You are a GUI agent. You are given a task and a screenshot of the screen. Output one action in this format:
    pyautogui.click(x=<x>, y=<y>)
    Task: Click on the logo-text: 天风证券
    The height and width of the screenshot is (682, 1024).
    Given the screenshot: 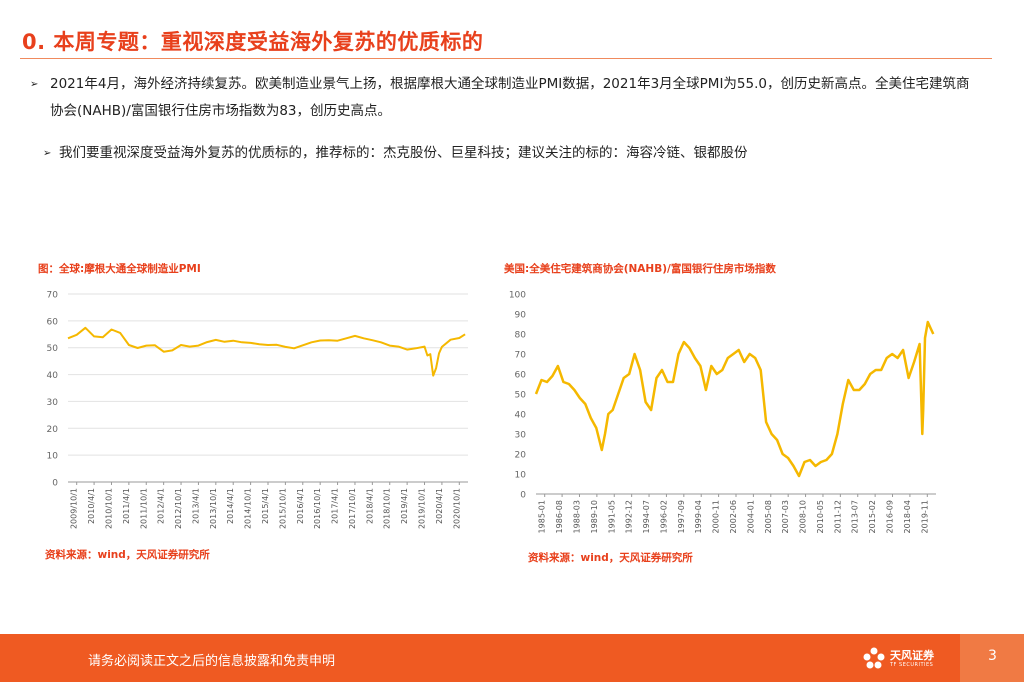 What is the action you would take?
    pyautogui.click(x=912, y=655)
    